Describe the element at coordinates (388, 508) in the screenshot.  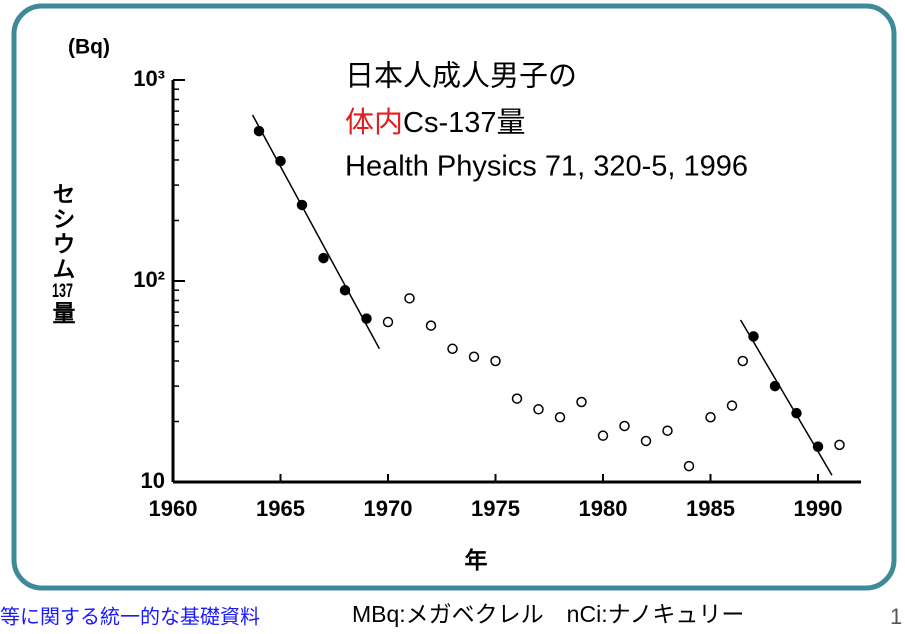
I see `x-tick-label: 1970` at that location.